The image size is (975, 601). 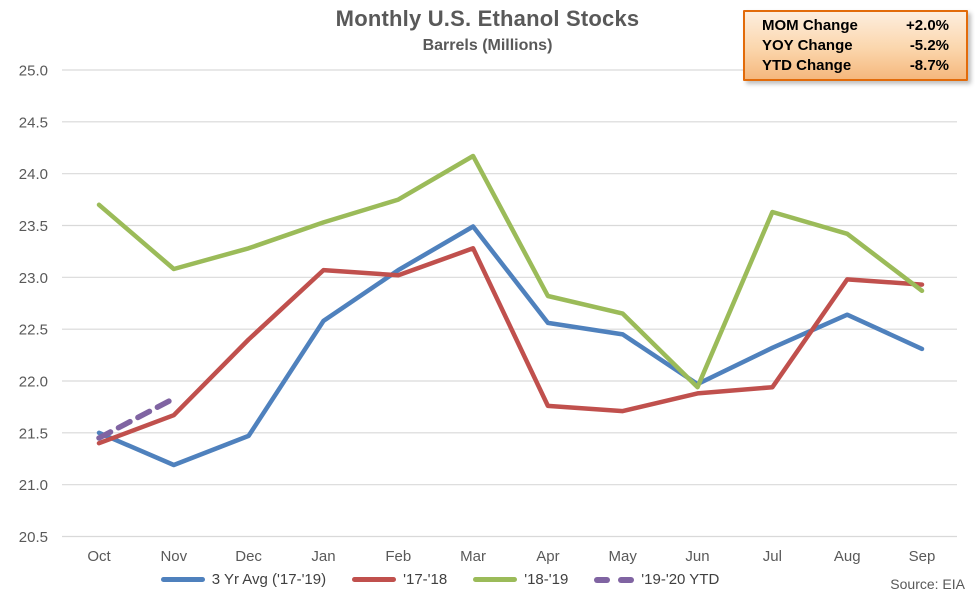 I want to click on svg-text: 23.5, so click(x=33, y=226).